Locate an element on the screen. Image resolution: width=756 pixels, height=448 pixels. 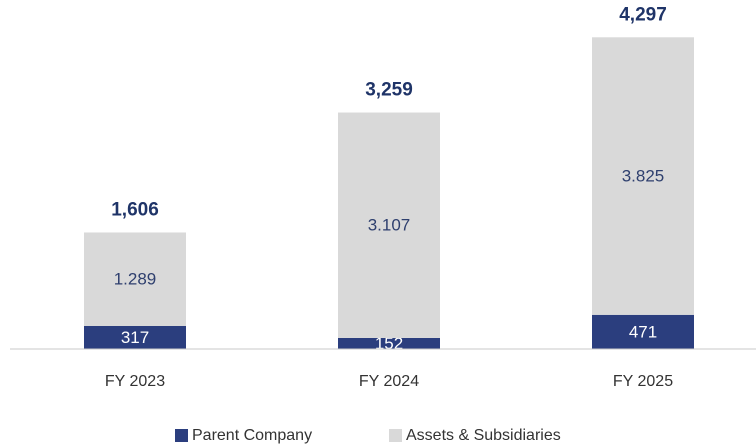
value-label: 3.107 is located at coordinates (389, 225).